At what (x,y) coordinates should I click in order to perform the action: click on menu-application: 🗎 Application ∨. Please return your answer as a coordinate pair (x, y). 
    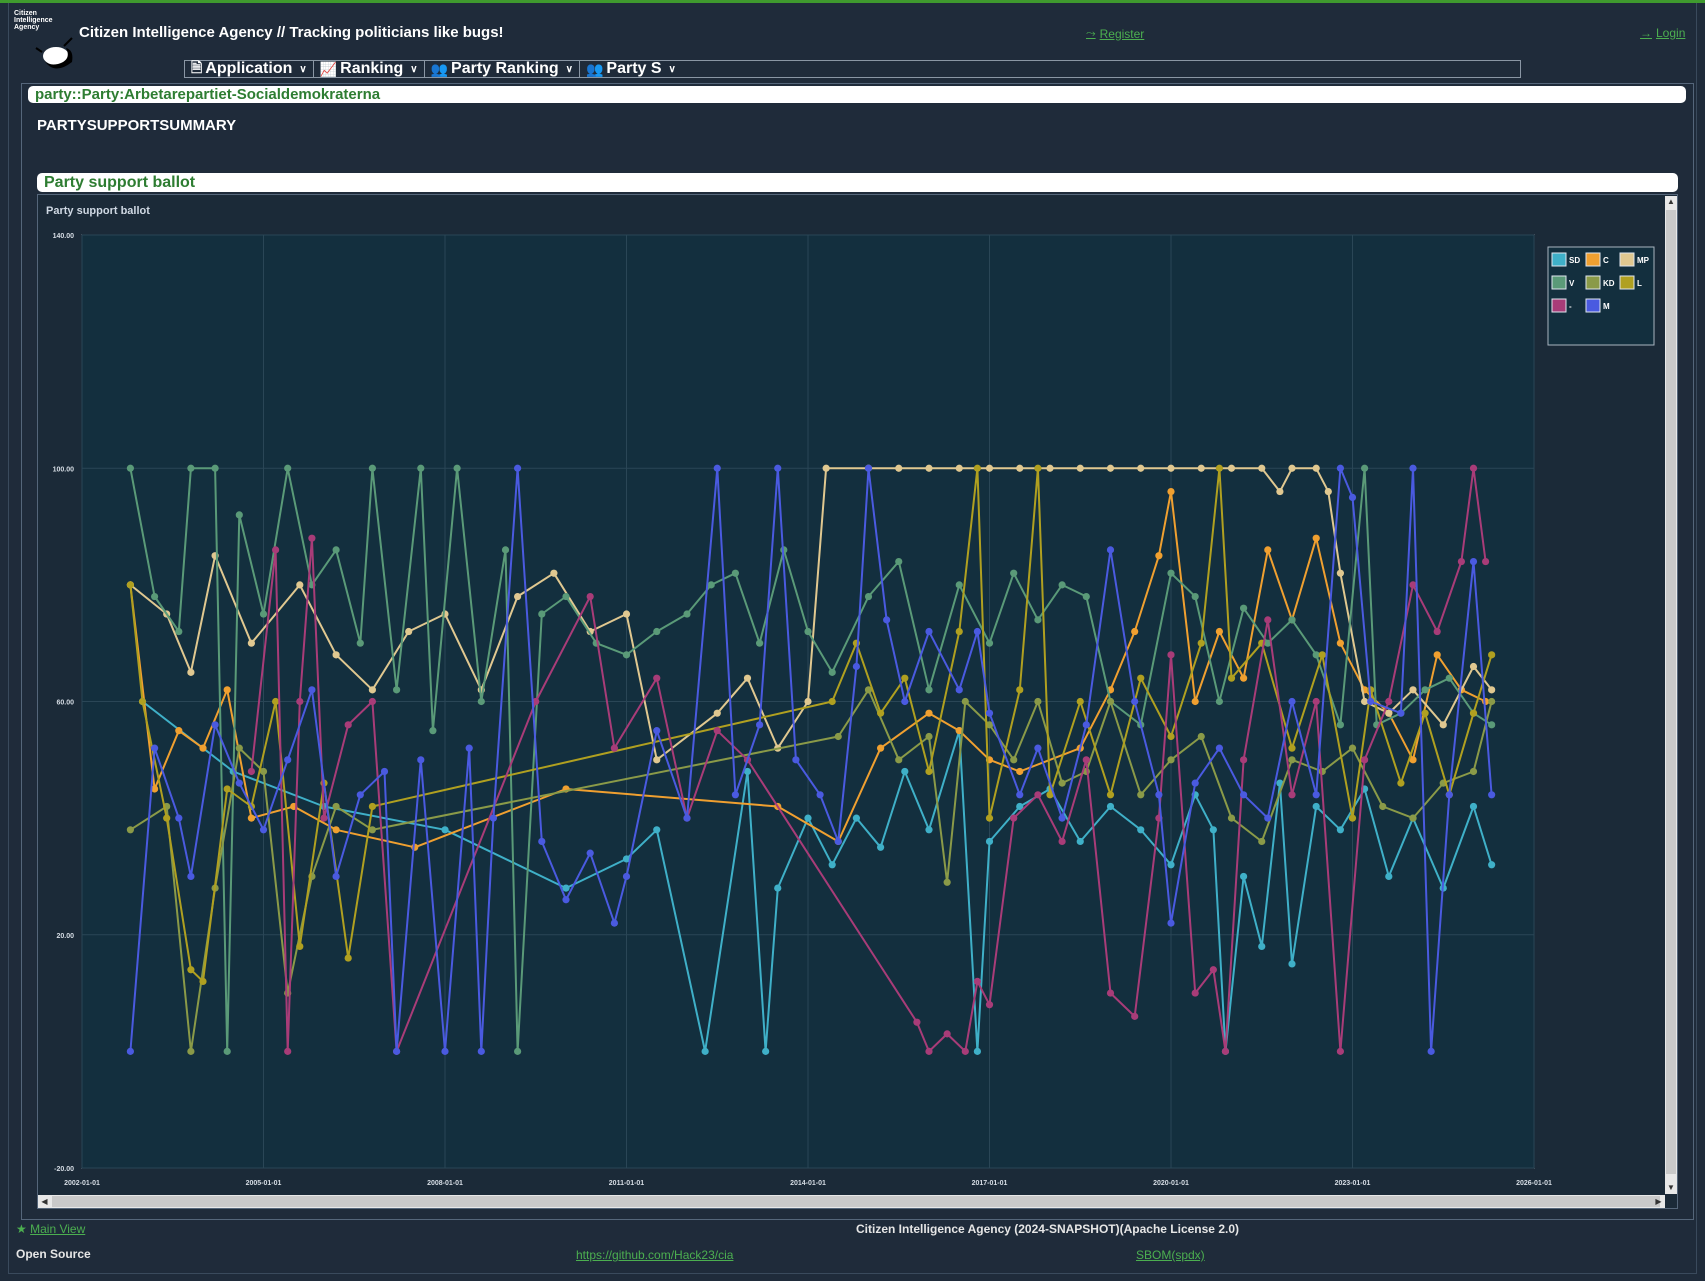
    Looking at the image, I should click on (249, 68).